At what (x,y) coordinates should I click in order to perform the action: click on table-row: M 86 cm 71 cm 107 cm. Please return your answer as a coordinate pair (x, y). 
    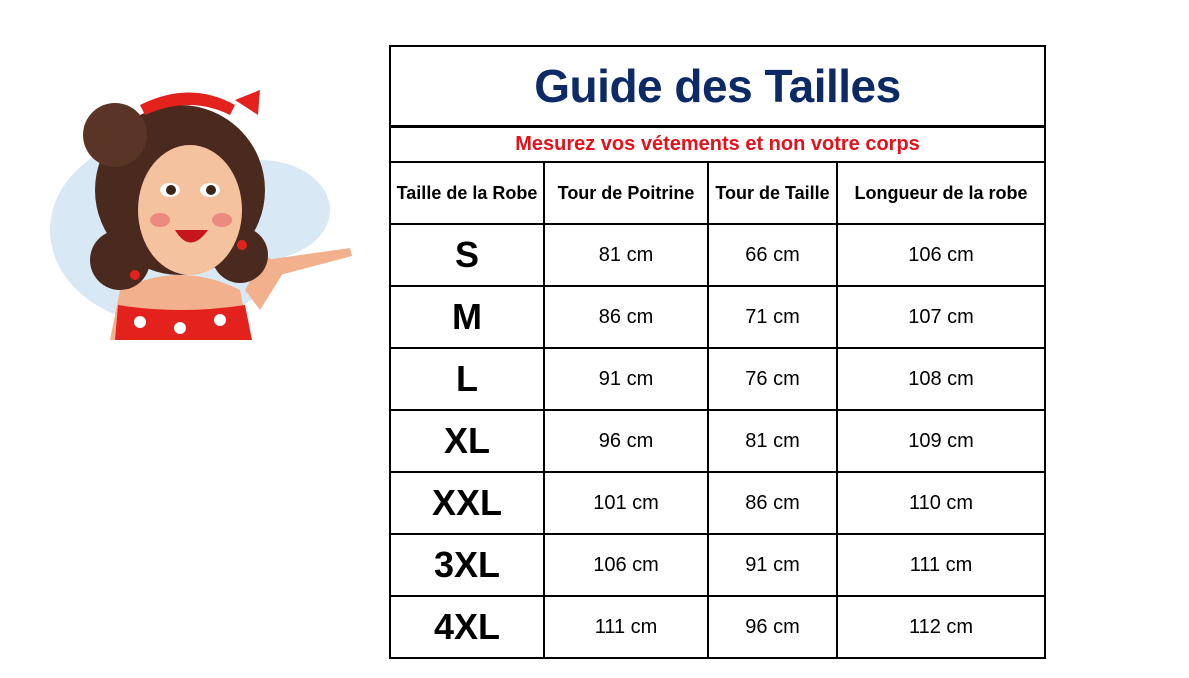
    Looking at the image, I should click on (718, 317).